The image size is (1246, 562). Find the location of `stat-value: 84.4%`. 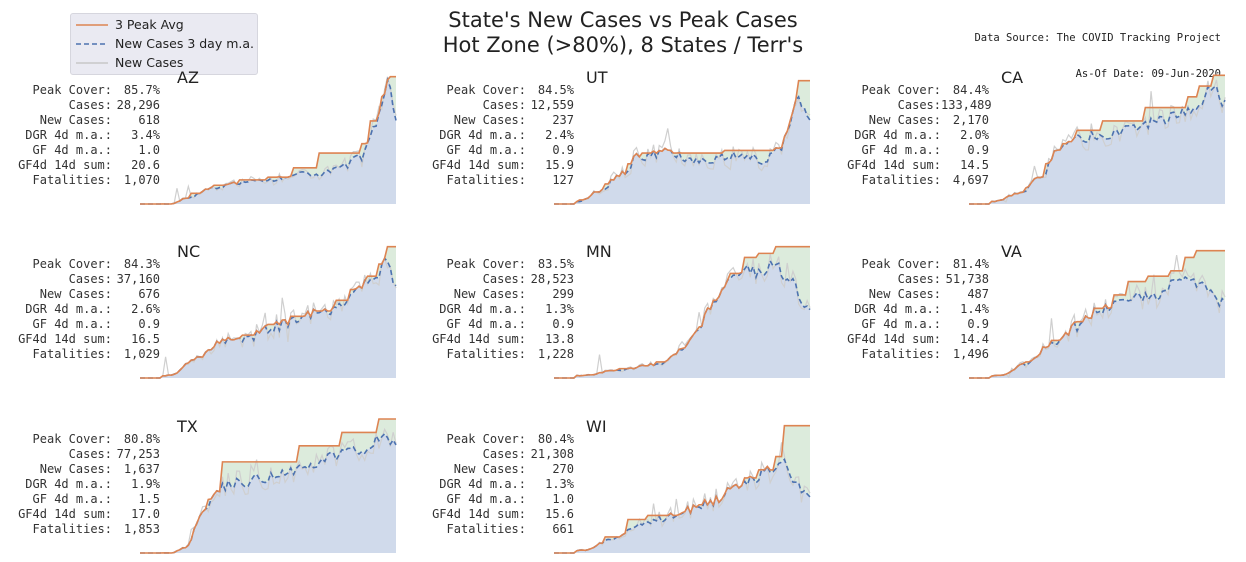

stat-value: 84.4% is located at coordinates (970, 90).